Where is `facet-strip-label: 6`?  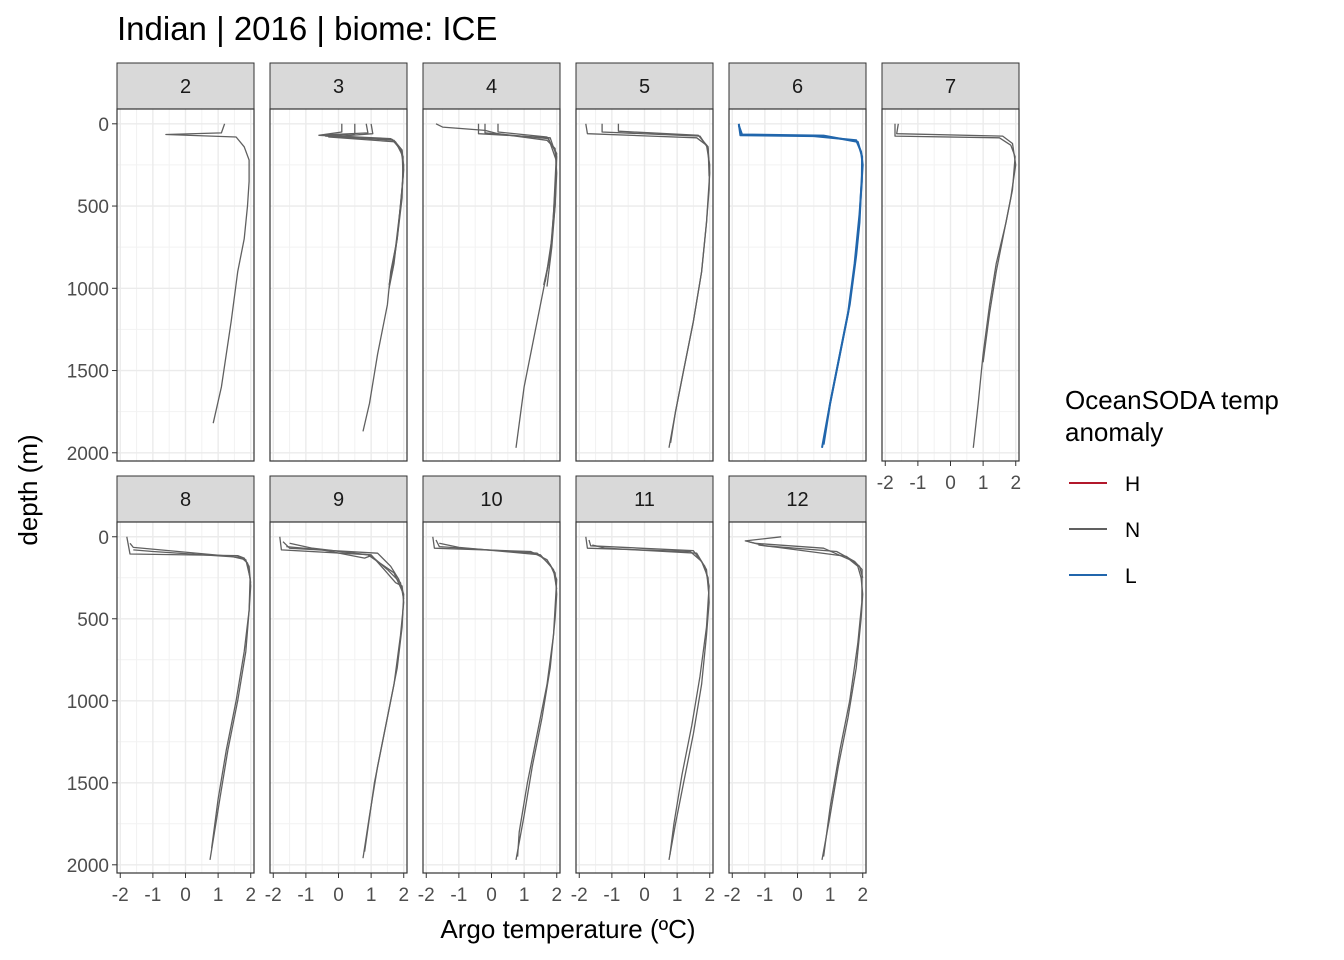
facet-strip-label: 6 is located at coordinates (797, 87).